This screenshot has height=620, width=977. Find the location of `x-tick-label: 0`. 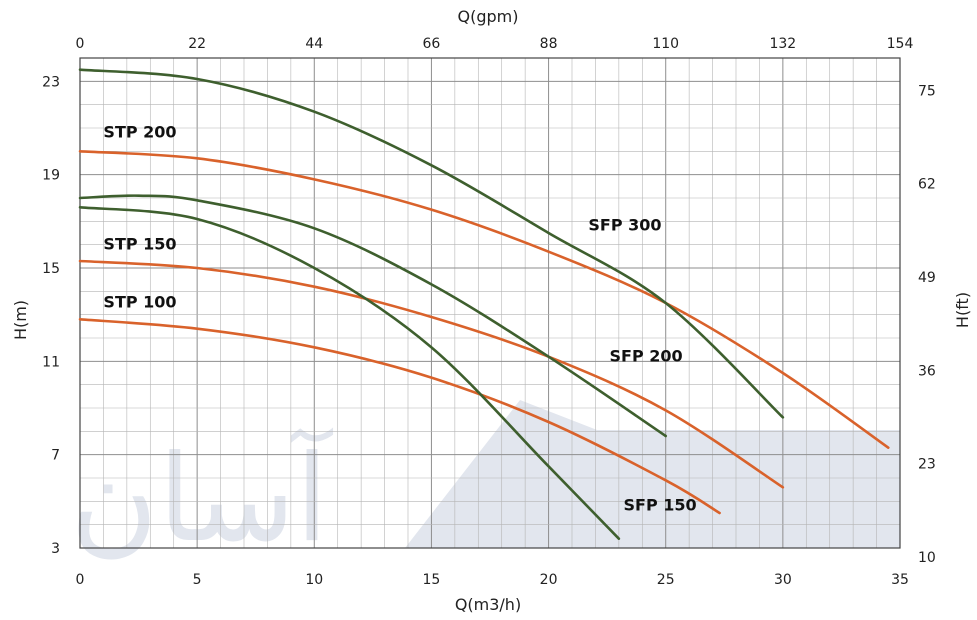

x-tick-label: 0 is located at coordinates (80, 580).